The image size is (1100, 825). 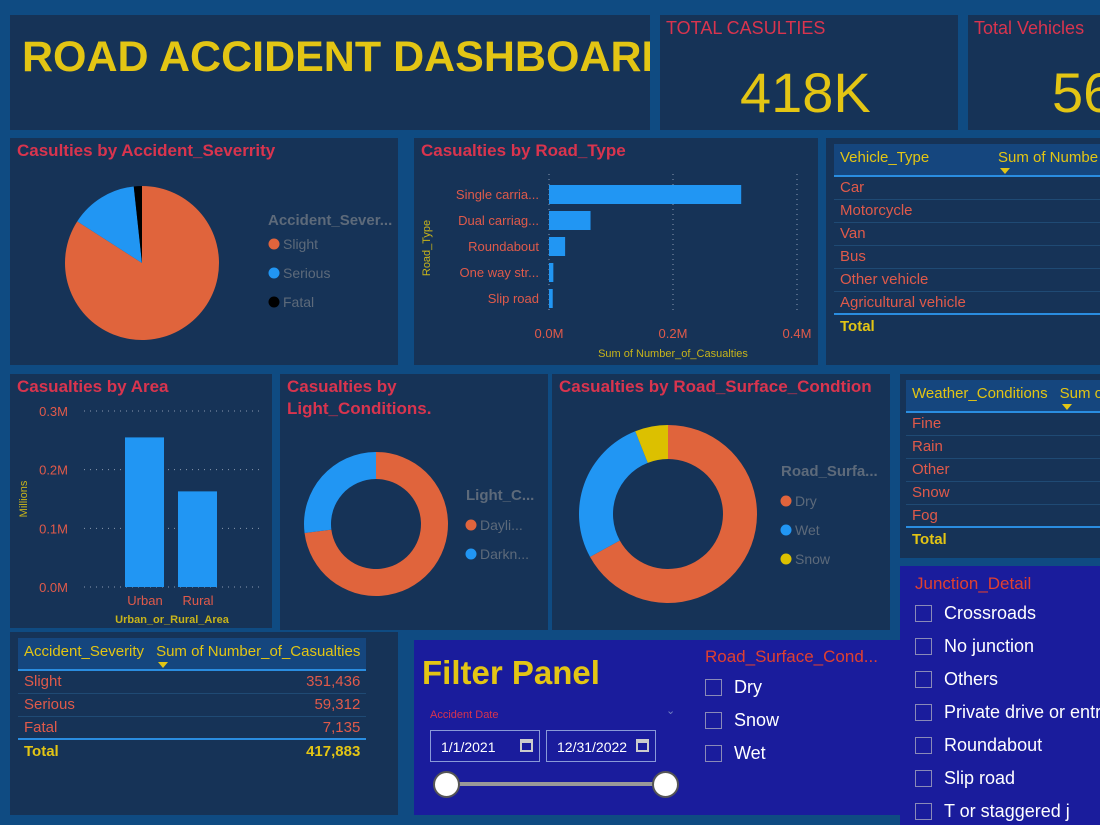 What do you see at coordinates (913, 160) in the screenshot?
I see `column-header: Vehicle_Type` at bounding box center [913, 160].